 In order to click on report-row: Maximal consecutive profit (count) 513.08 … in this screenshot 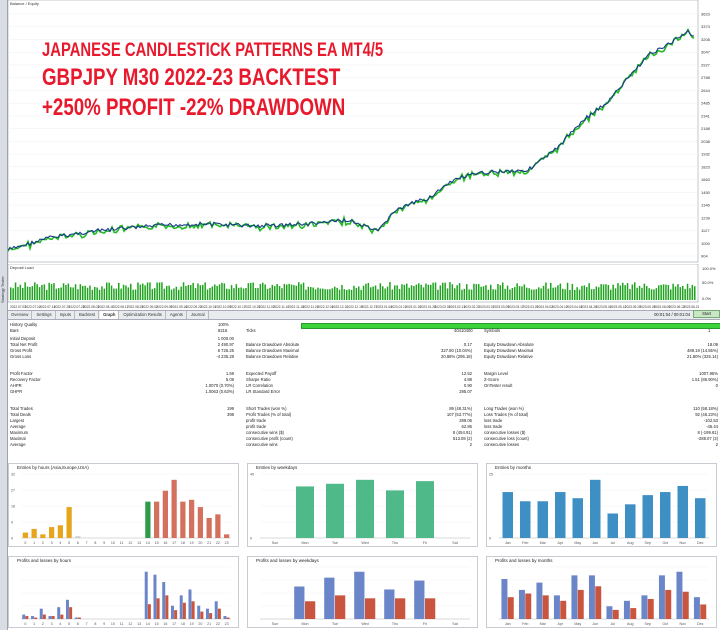, I will do `click(364, 439)`.